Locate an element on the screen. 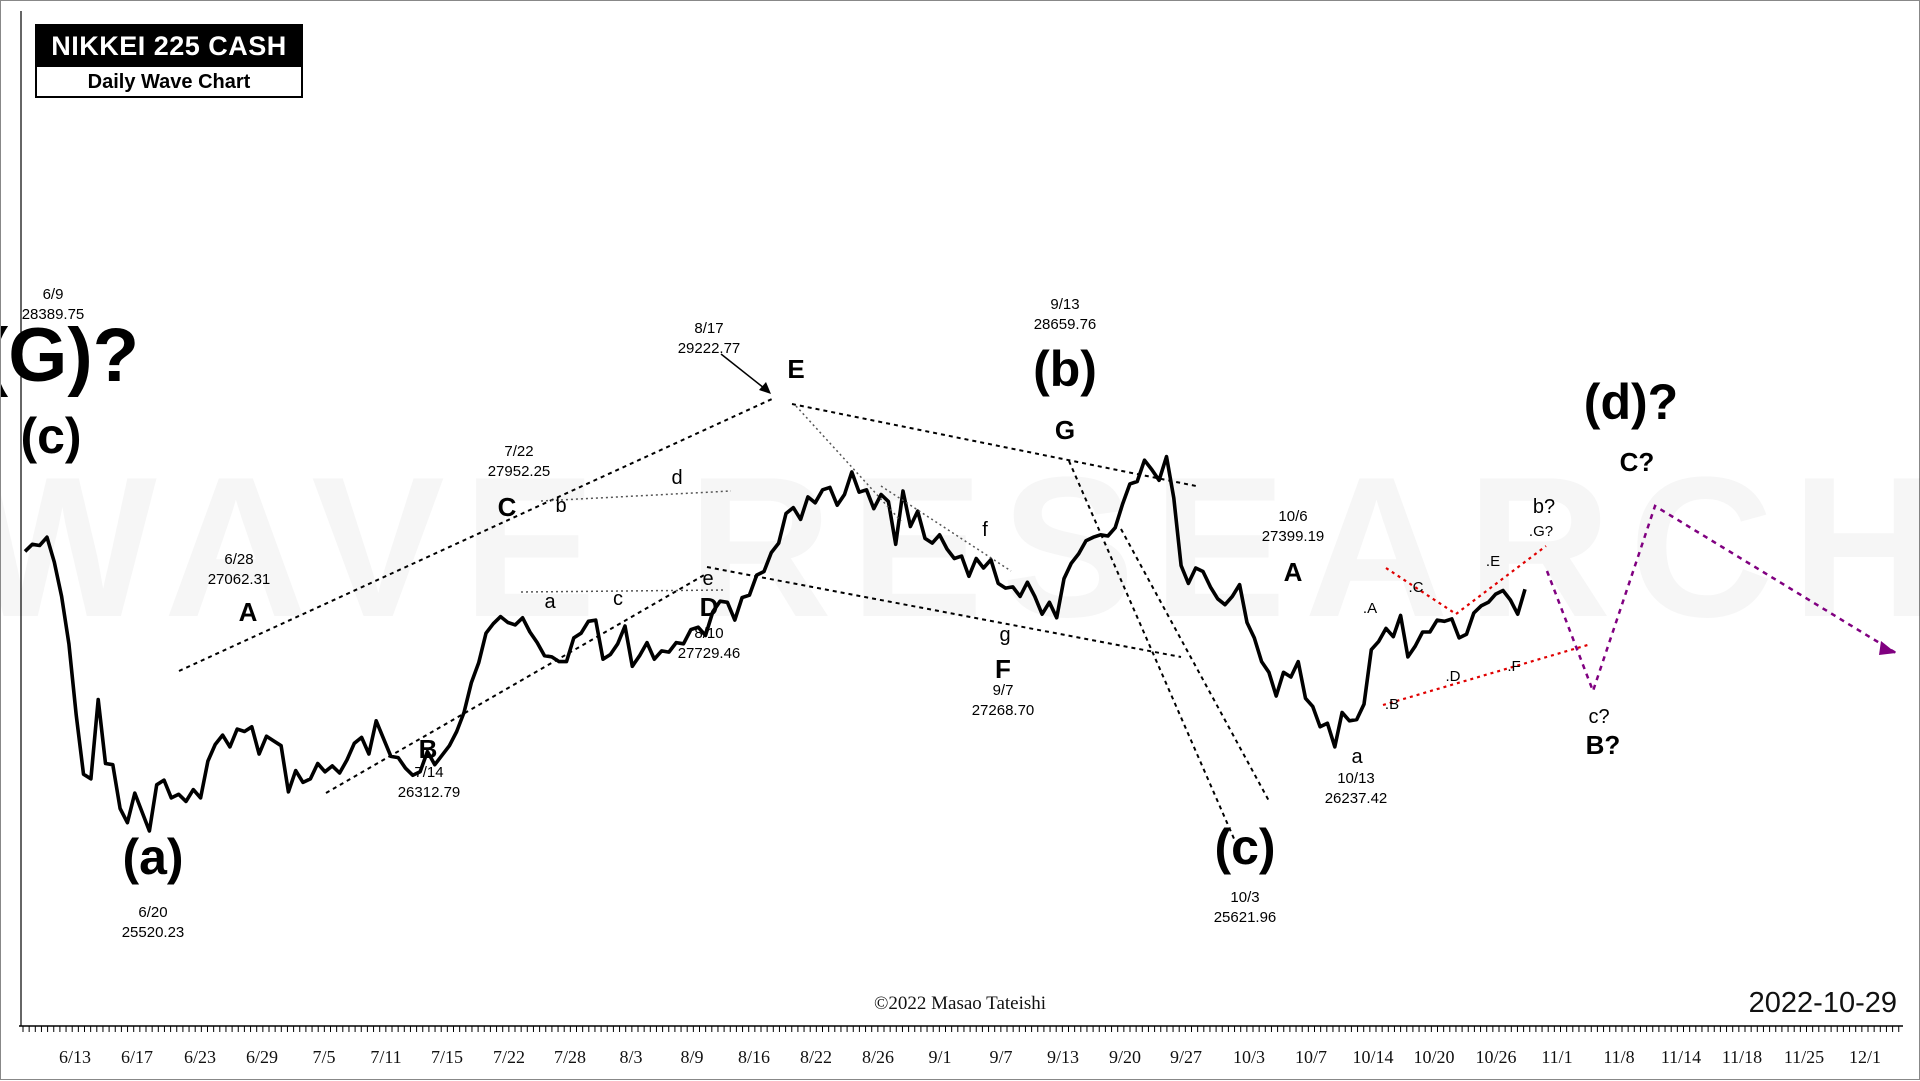 The image size is (1920, 1081). wave-label: A is located at coordinates (248, 612).